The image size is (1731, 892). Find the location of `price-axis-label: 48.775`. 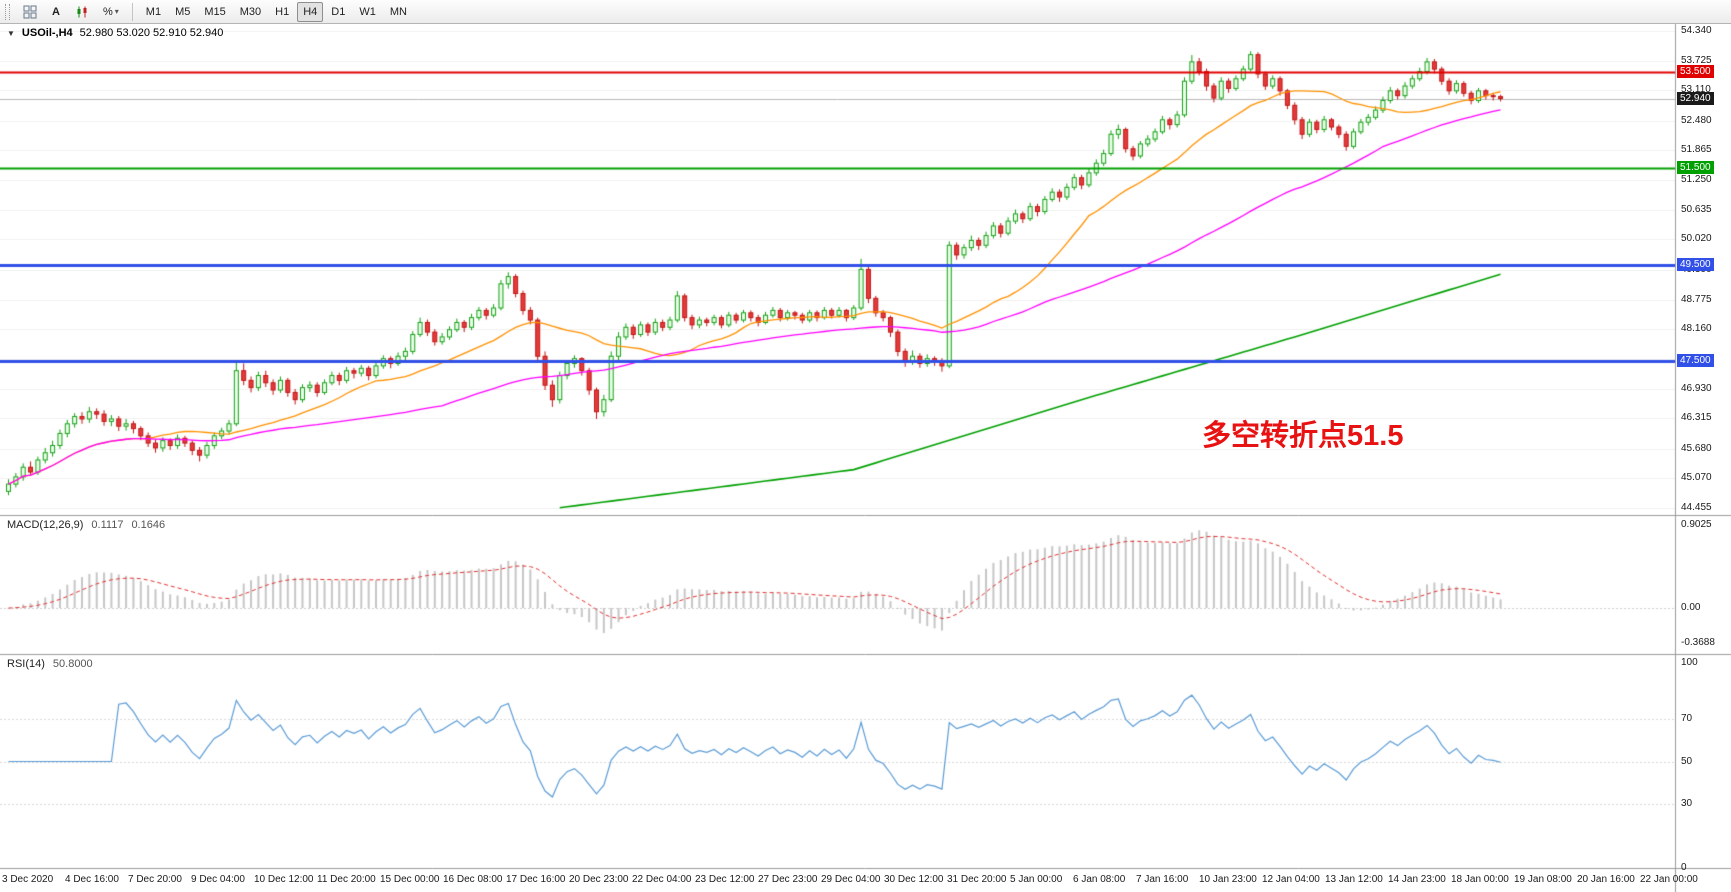

price-axis-label: 48.775 is located at coordinates (1696, 299).